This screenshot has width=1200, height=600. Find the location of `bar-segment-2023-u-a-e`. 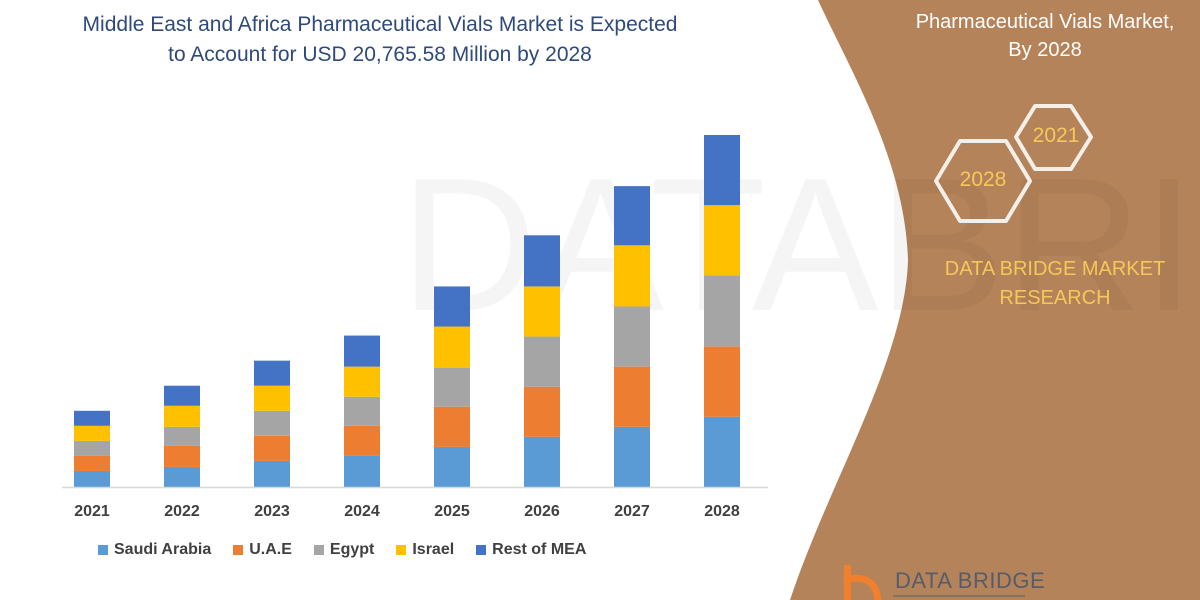

bar-segment-2023-u-a-e is located at coordinates (272, 448).